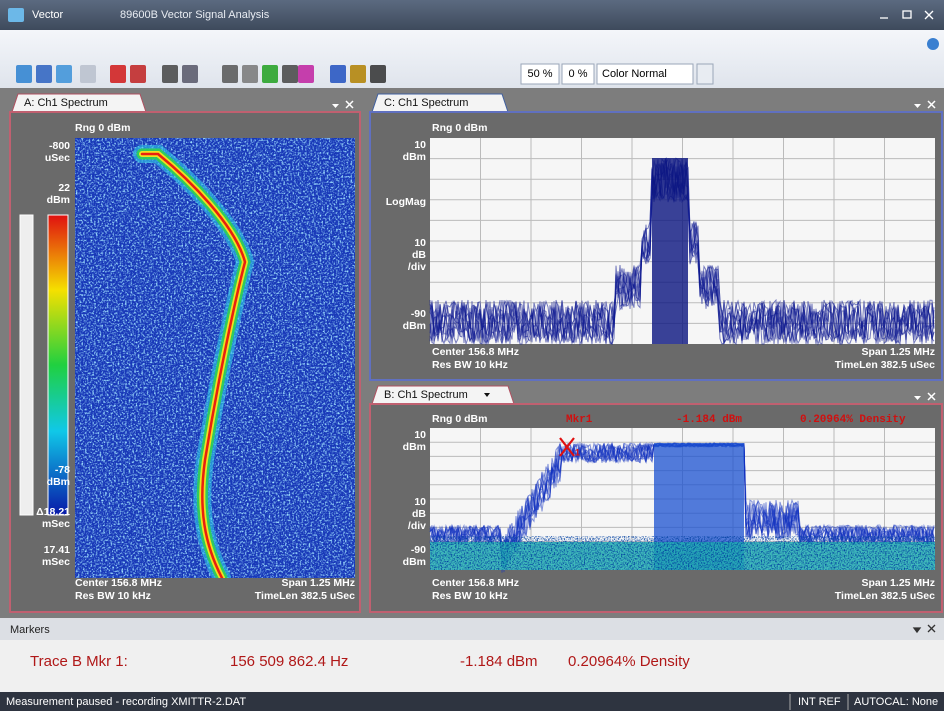 The image size is (944, 711). Describe the element at coordinates (896, 702) in the screenshot. I see `status-autocal: AUTOCAL: None` at that location.